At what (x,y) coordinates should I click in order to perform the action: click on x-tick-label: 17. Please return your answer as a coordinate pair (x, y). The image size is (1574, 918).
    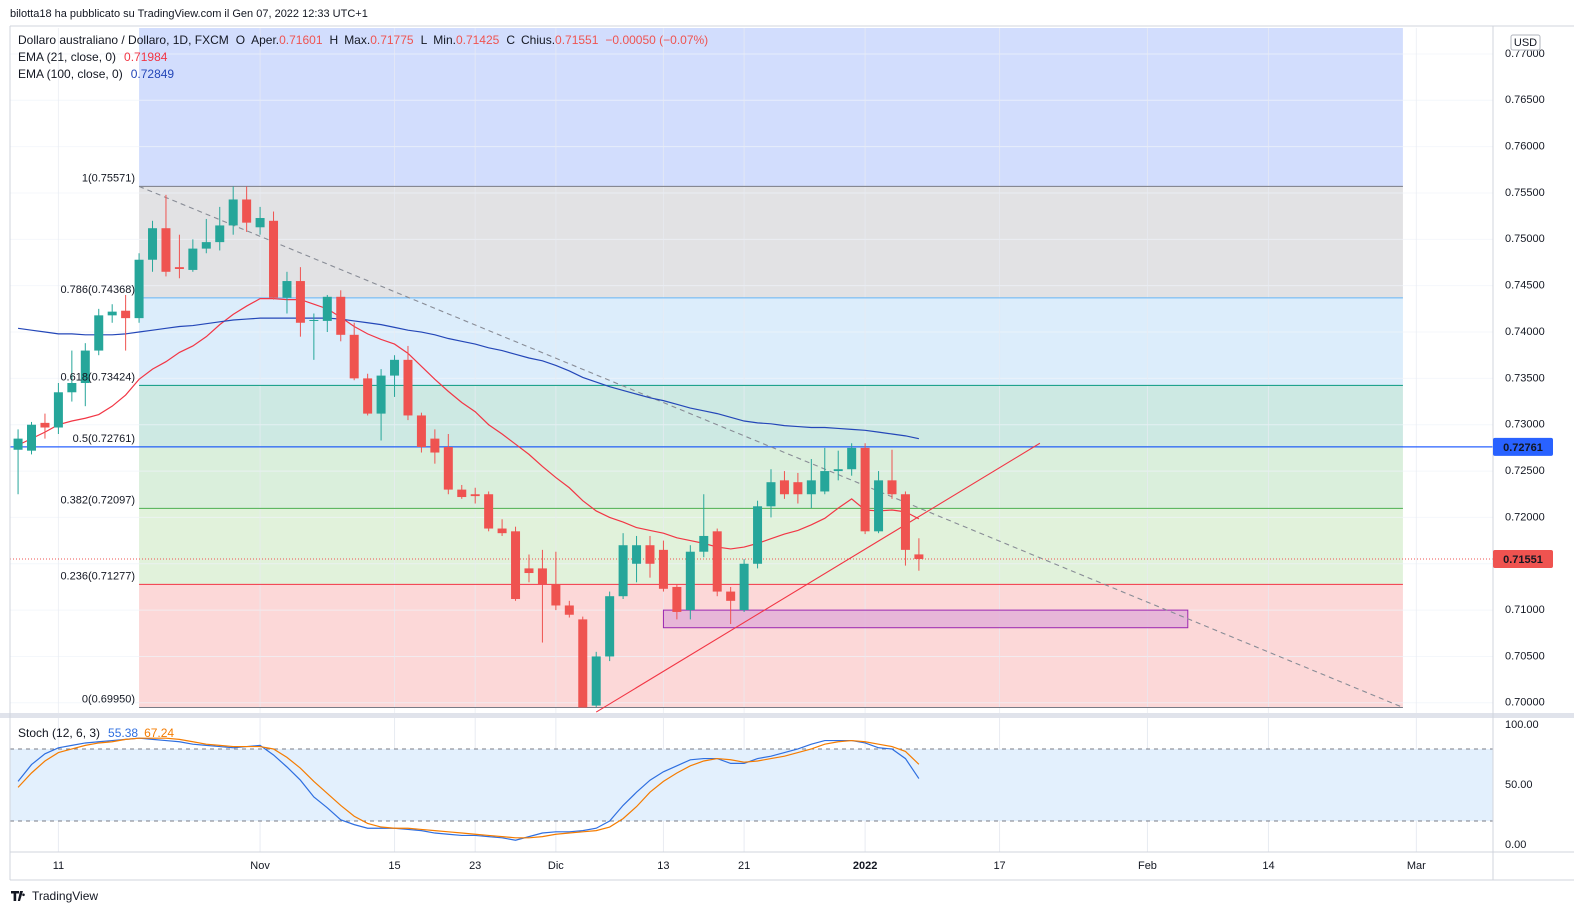
    Looking at the image, I should click on (999, 866).